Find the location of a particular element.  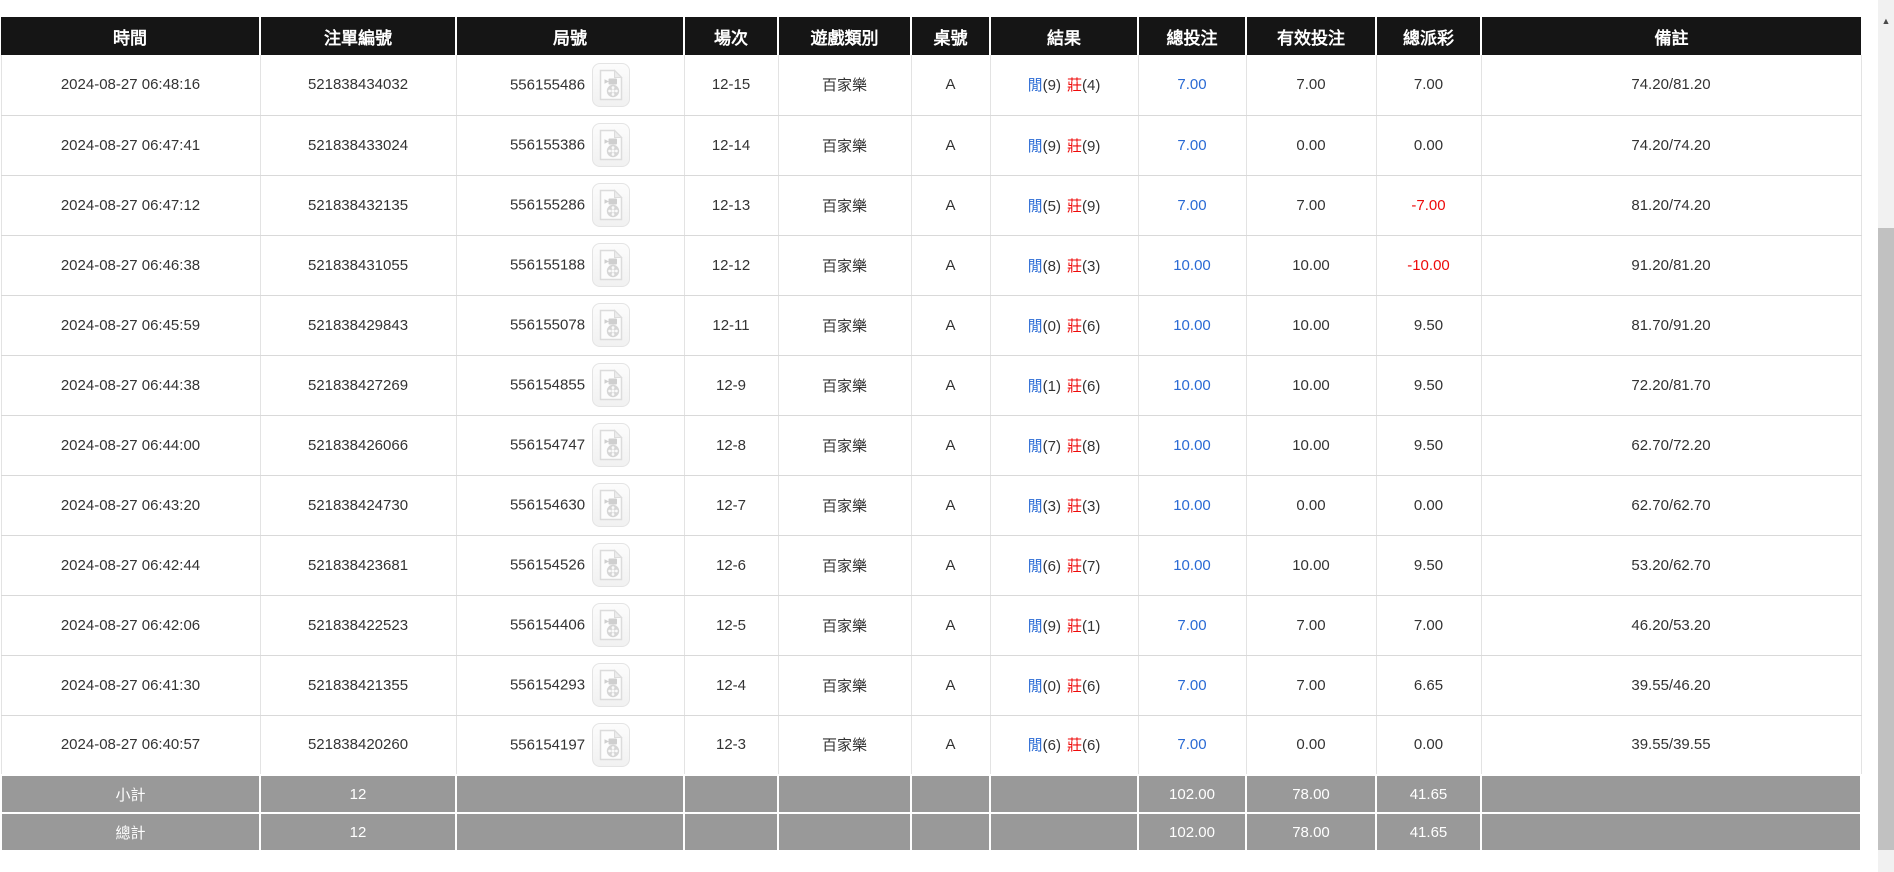

col-header-game-type: 遊戲類別 is located at coordinates (844, 36).